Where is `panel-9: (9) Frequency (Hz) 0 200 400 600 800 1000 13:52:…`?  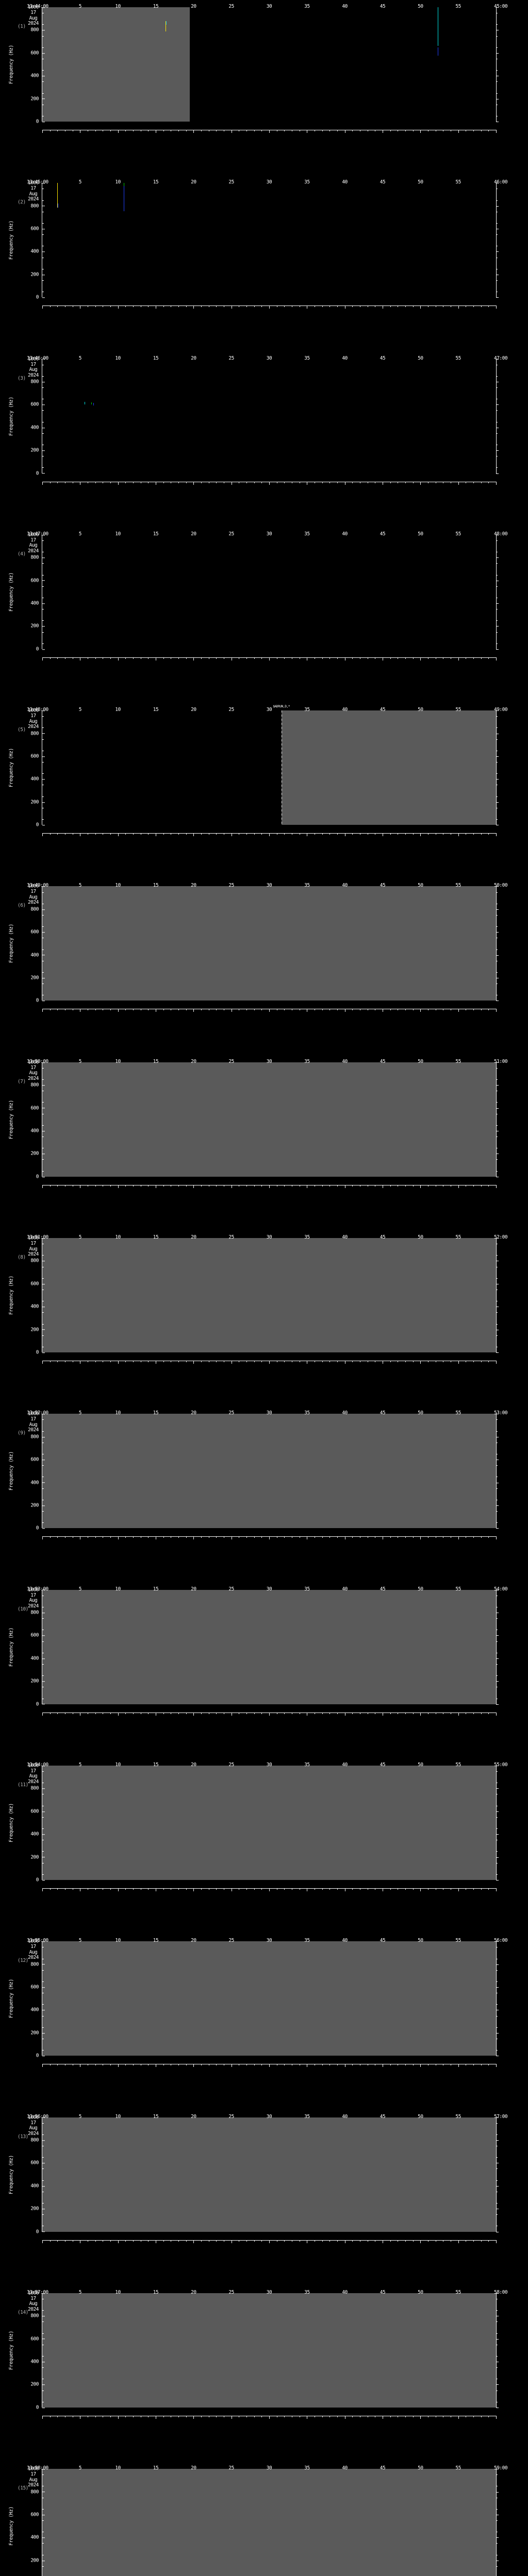 panel-9: (9) Frequency (Hz) 0 200 400 600 800 1000 13:52:… is located at coordinates (264, 1494).